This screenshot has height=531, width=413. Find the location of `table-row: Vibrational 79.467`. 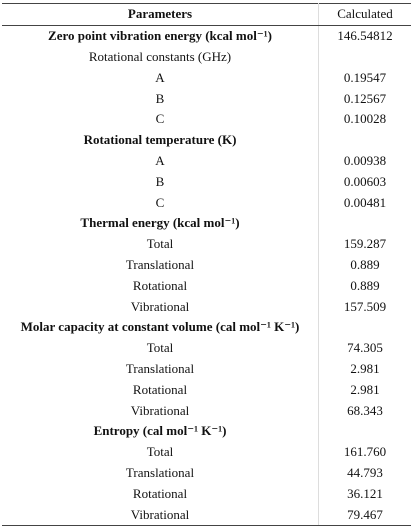

table-row: Vibrational 79.467 is located at coordinates (206, 515).